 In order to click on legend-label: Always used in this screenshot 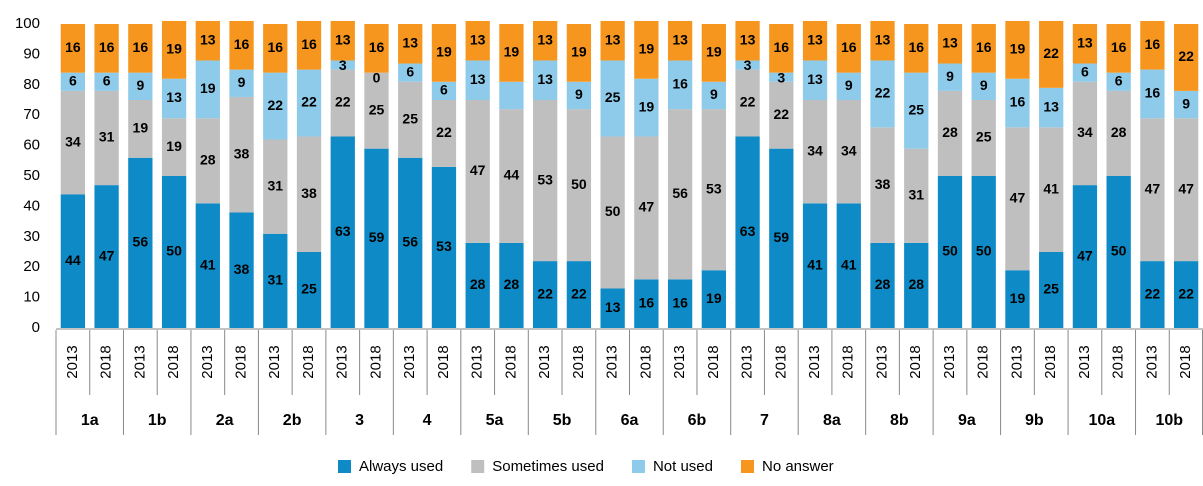, I will do `click(401, 466)`.